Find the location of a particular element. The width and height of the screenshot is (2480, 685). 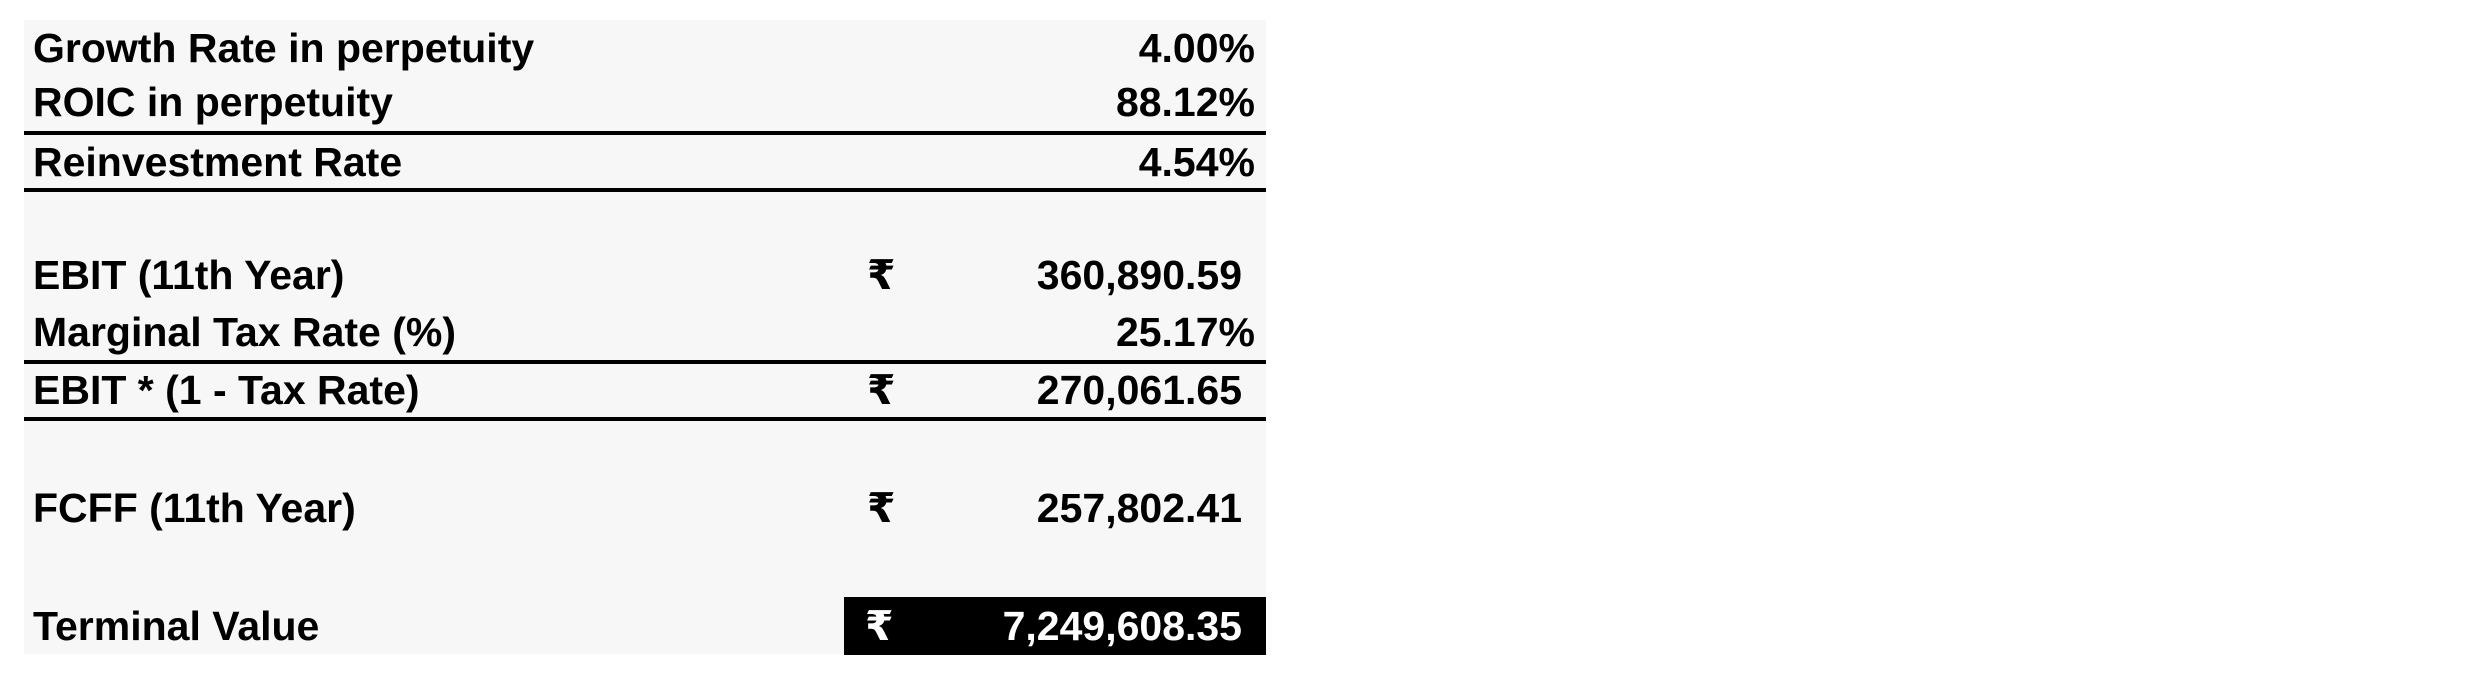

marginal-tax-rate-value: 25.17% is located at coordinates (1185, 332).